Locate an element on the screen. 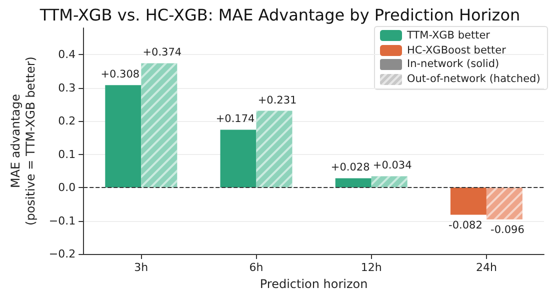 Image resolution: width=560 pixels, height=296 pixels. data-label: +0.034 is located at coordinates (392, 166).